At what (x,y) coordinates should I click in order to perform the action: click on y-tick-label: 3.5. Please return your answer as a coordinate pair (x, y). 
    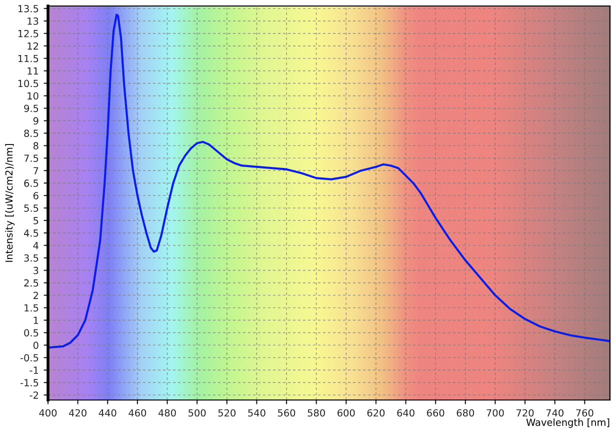
    Looking at the image, I should click on (31, 258).